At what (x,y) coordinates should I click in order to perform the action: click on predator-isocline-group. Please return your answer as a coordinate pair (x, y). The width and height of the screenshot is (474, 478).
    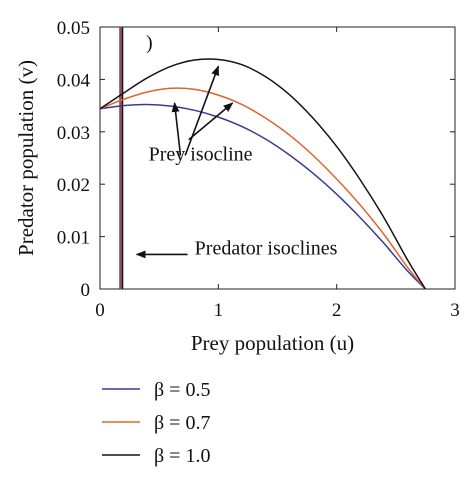
    Looking at the image, I should click on (121, 158).